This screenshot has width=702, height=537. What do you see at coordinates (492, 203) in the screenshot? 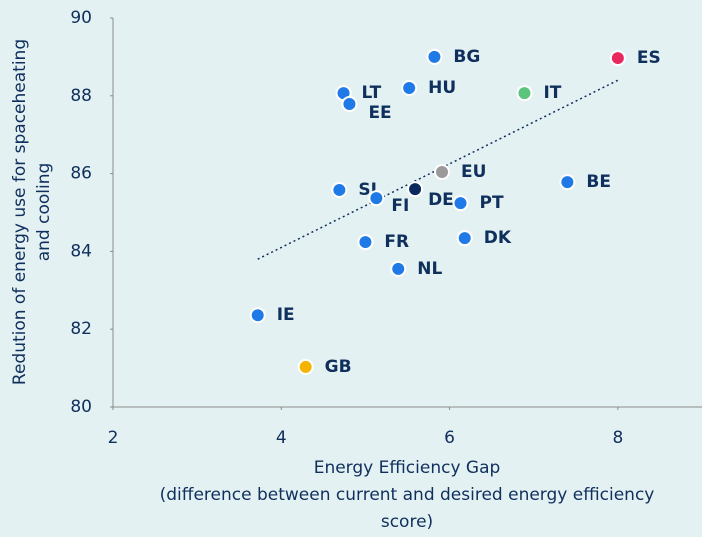
I see `point-label: PT` at bounding box center [492, 203].